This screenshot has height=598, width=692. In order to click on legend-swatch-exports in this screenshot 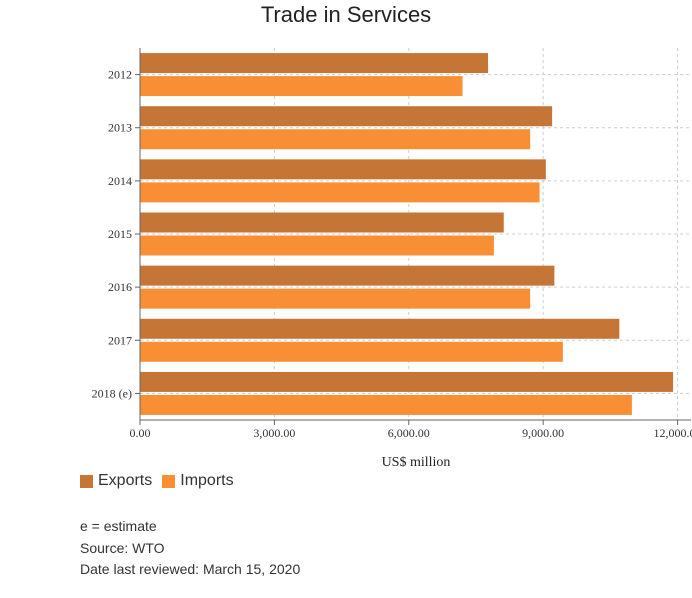, I will do `click(86, 481)`.